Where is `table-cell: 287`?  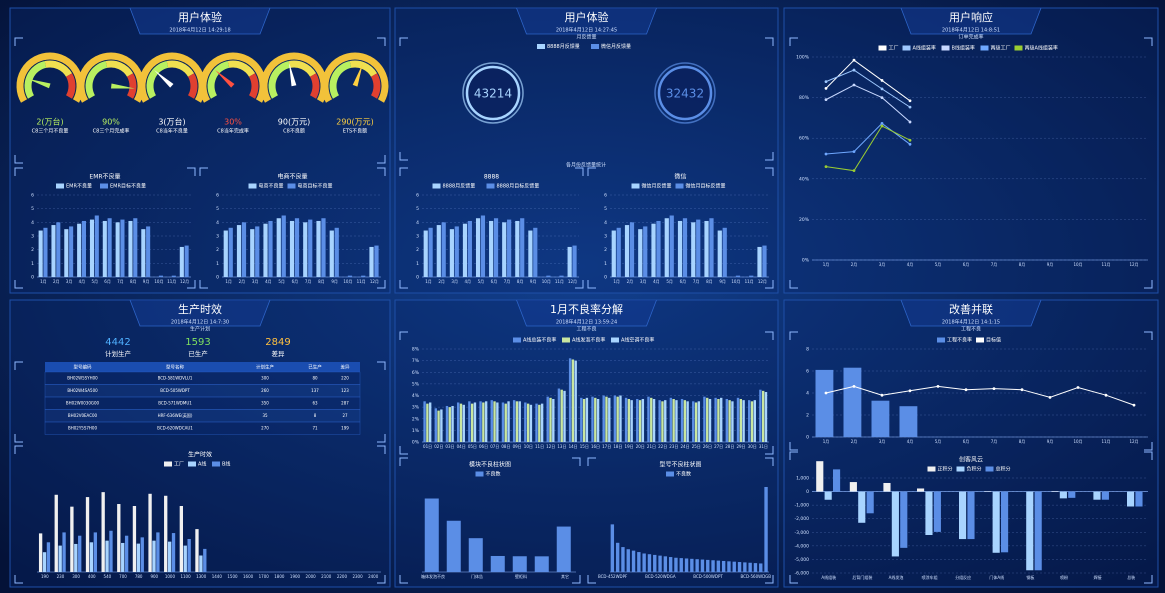
table-cell: 287 is located at coordinates (345, 402).